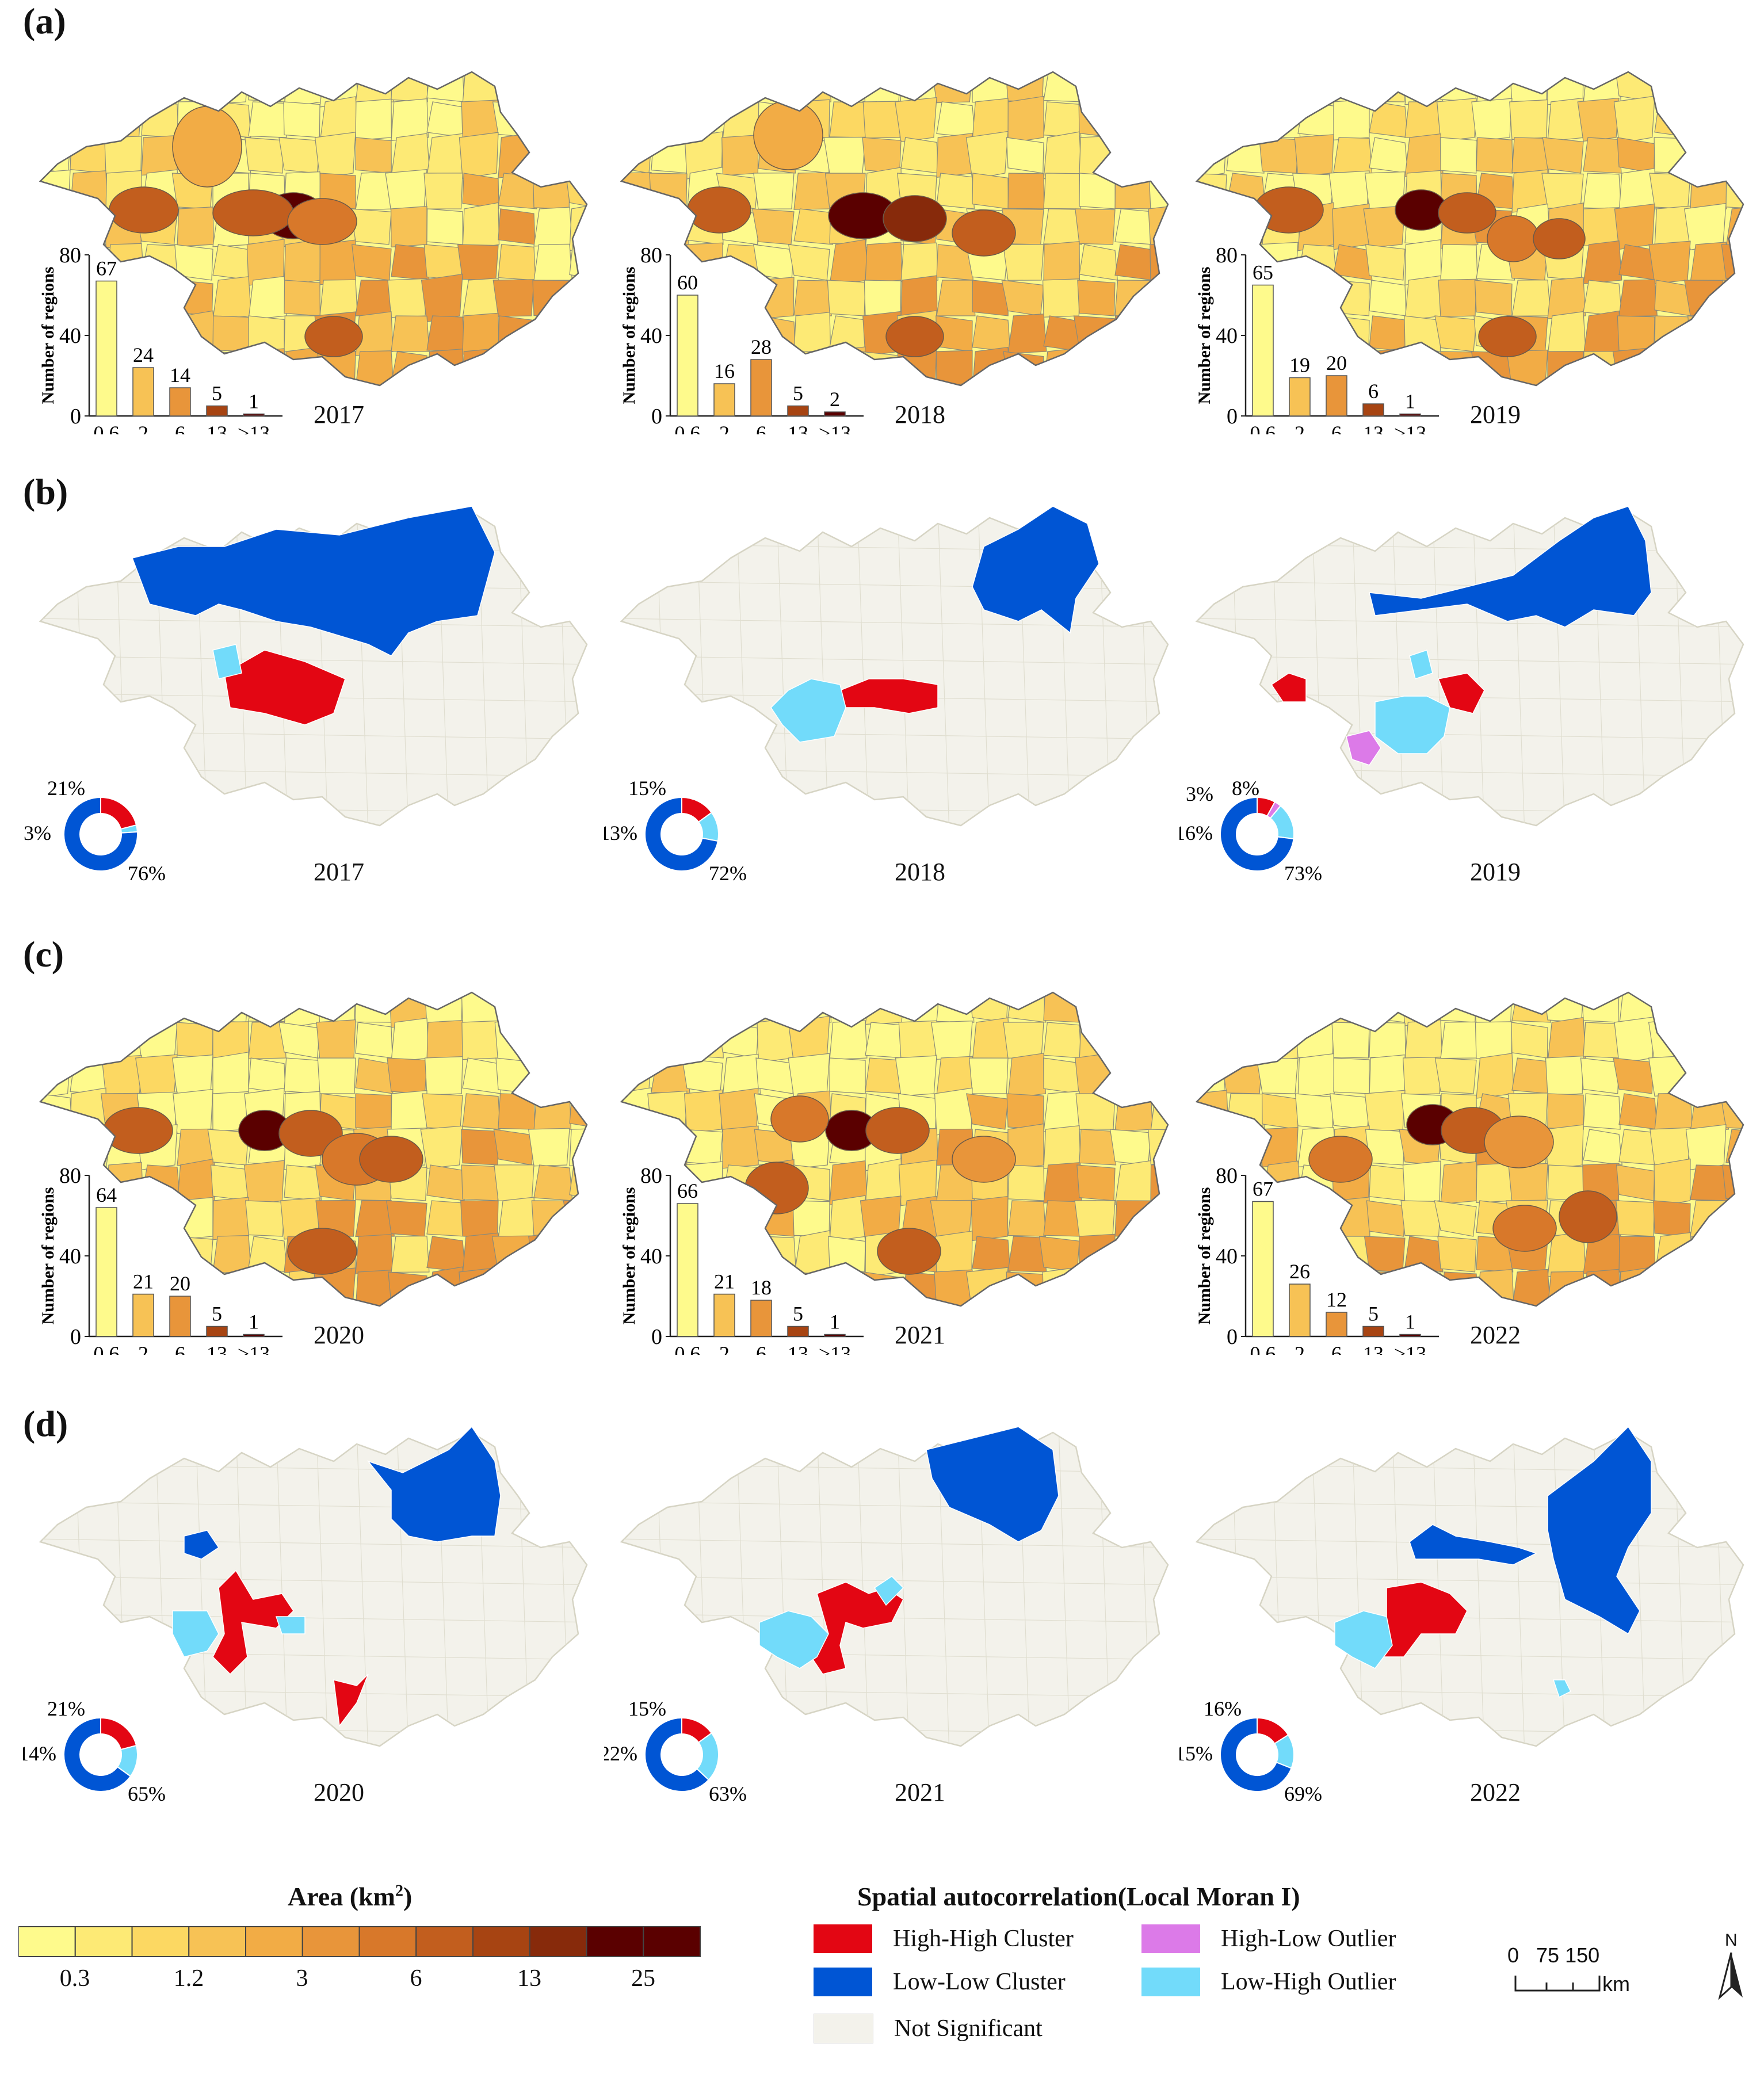 This screenshot has width=1764, height=2078. What do you see at coordinates (180, 1283) in the screenshot?
I see `bar-value-label: 20` at bounding box center [180, 1283].